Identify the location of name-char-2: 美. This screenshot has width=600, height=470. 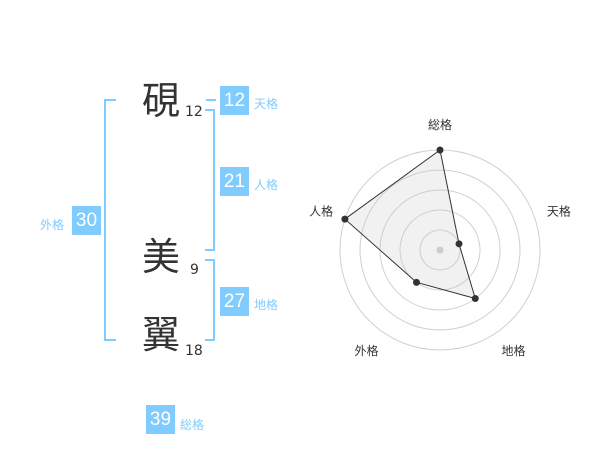
(161, 257).